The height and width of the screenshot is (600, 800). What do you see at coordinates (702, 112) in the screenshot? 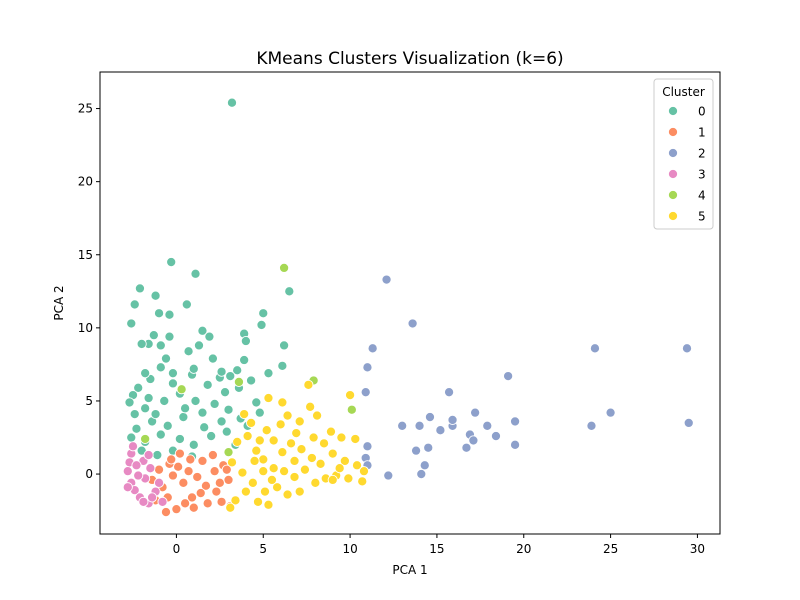
I see `legend-label-0: 0` at bounding box center [702, 112].